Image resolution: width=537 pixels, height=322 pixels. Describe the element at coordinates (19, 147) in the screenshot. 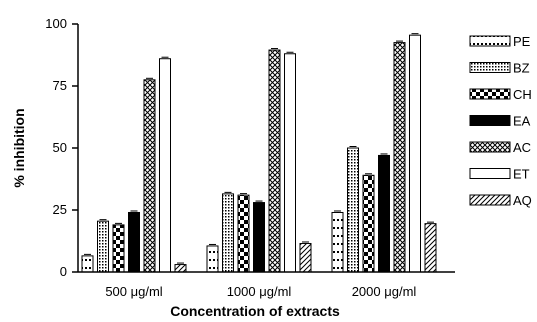

I see `y-axis-title: % inhibition` at that location.